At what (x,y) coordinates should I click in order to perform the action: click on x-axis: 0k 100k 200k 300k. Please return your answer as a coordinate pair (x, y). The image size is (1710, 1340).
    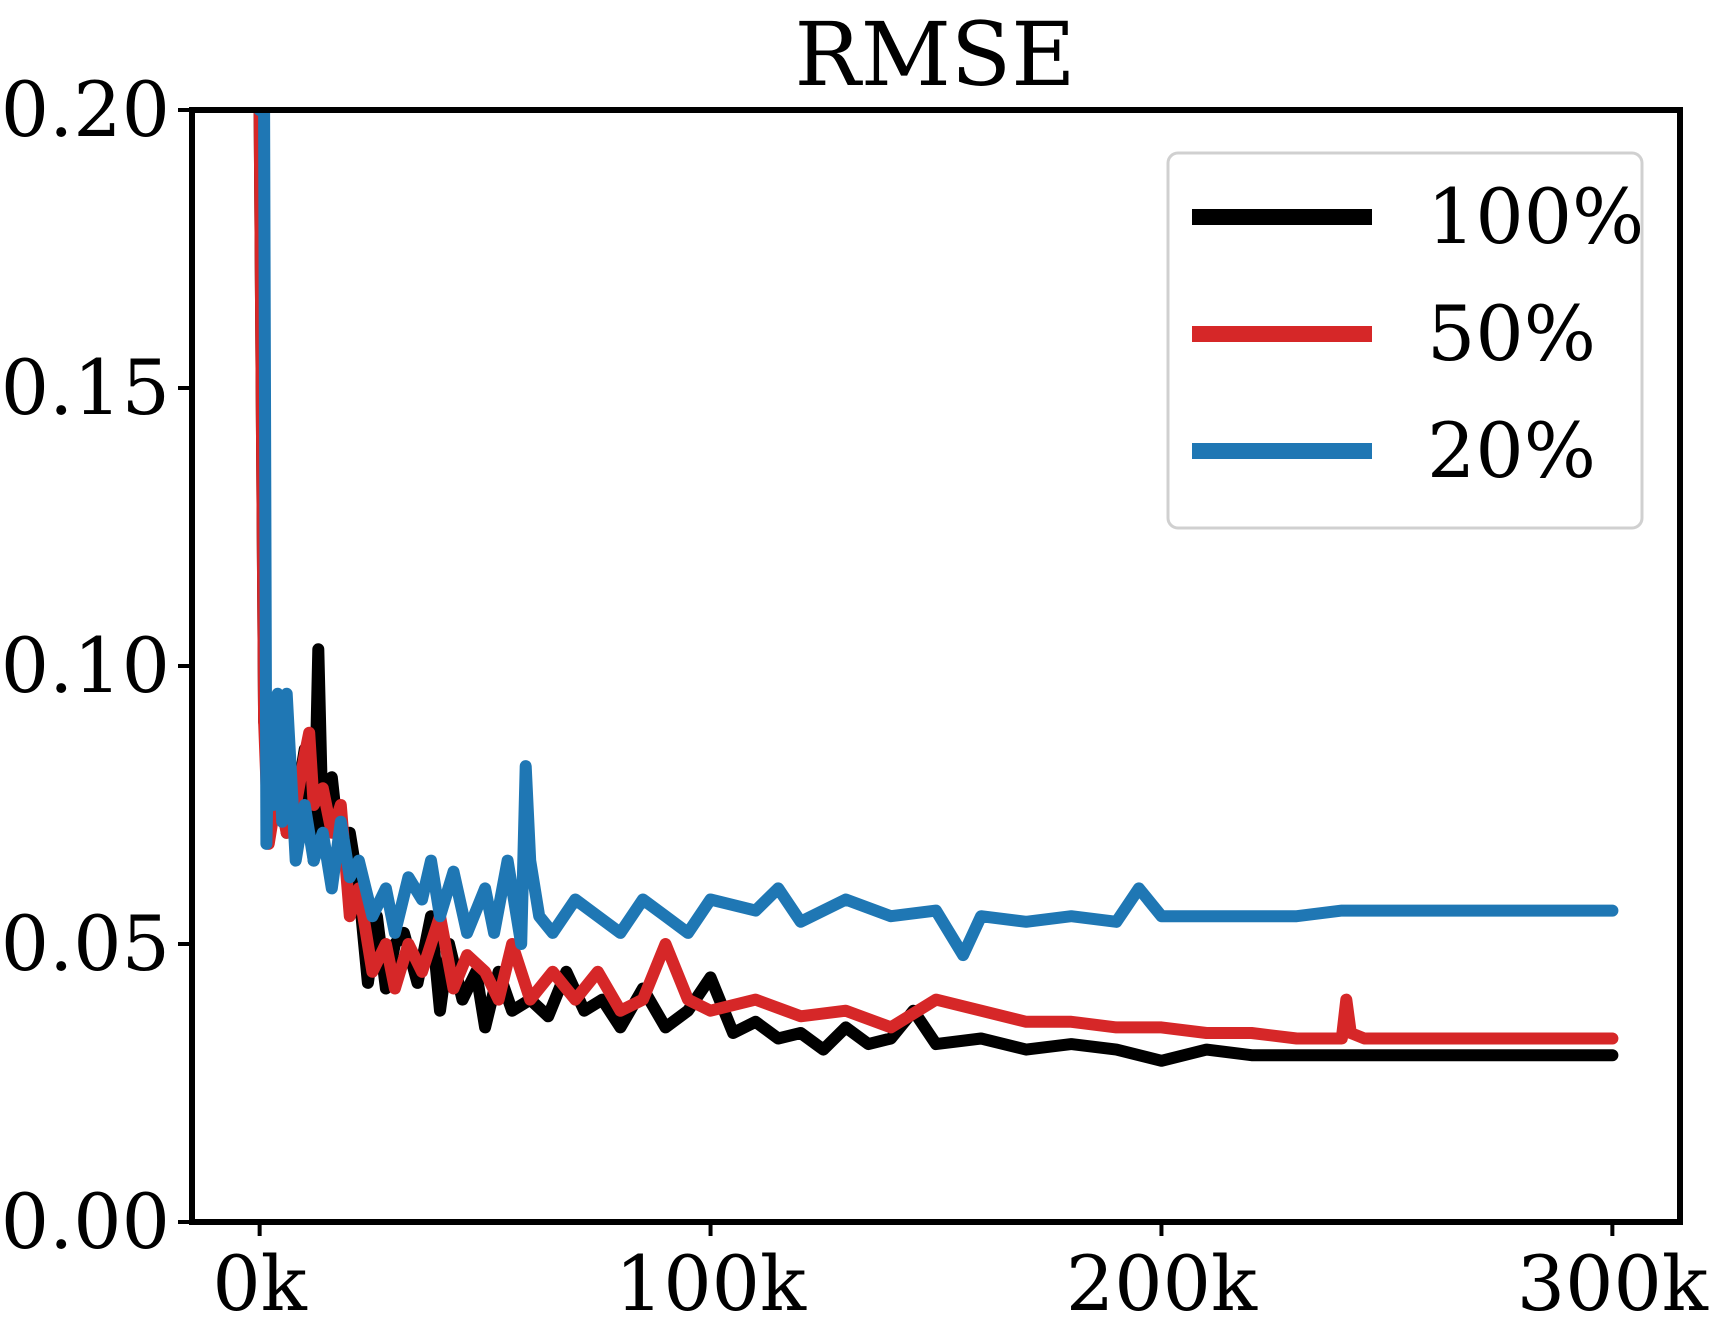
    Looking at the image, I should click on (960, 1275).